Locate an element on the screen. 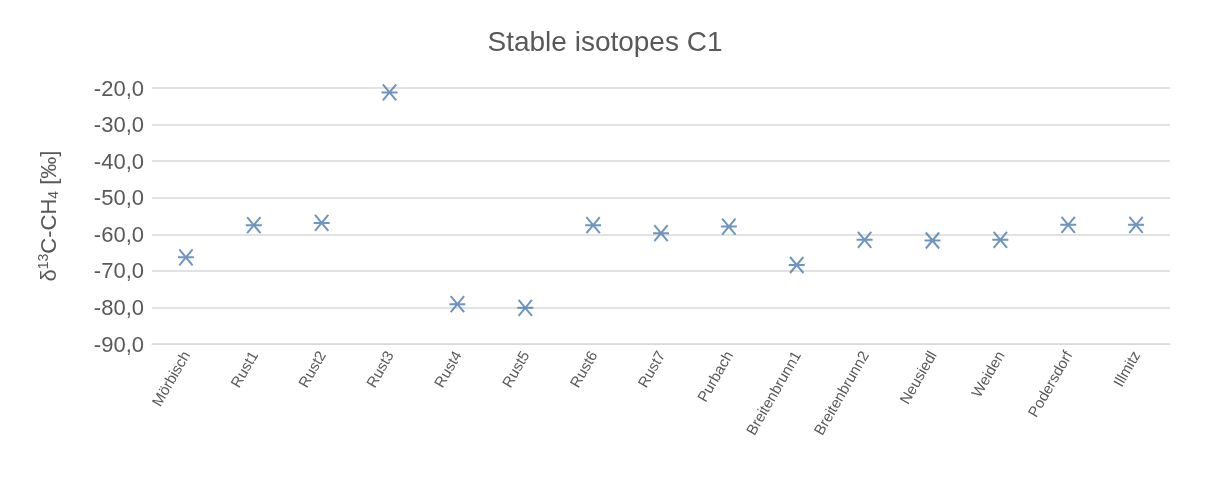 The image size is (1210, 490). chart-title: Stable isotopes C1 is located at coordinates (605, 41).